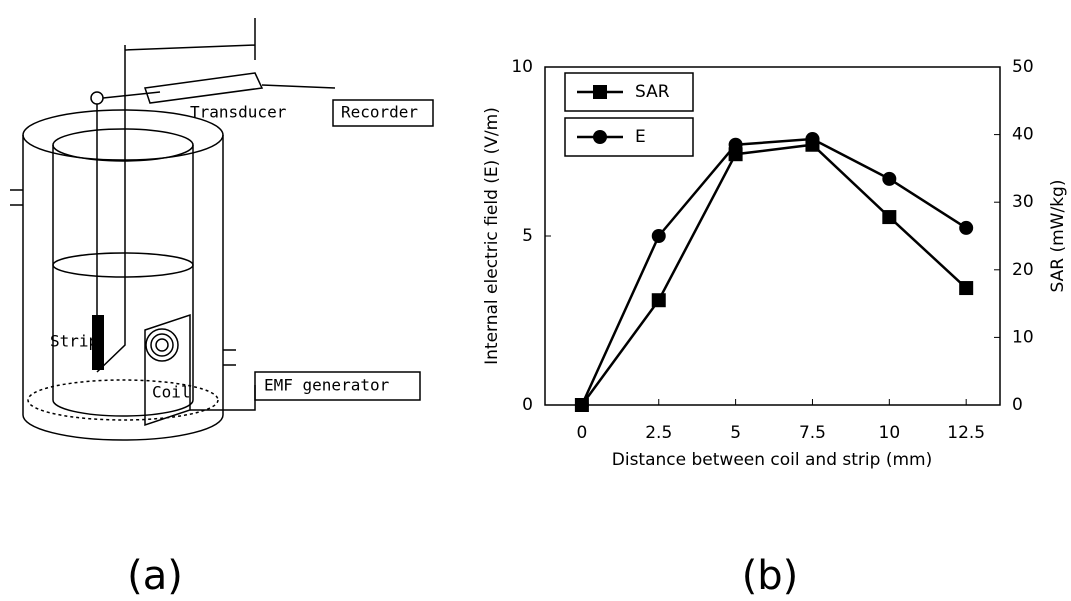  What do you see at coordinates (1017, 405) in the screenshot?
I see `y2-tick-label: 0` at bounding box center [1017, 405].